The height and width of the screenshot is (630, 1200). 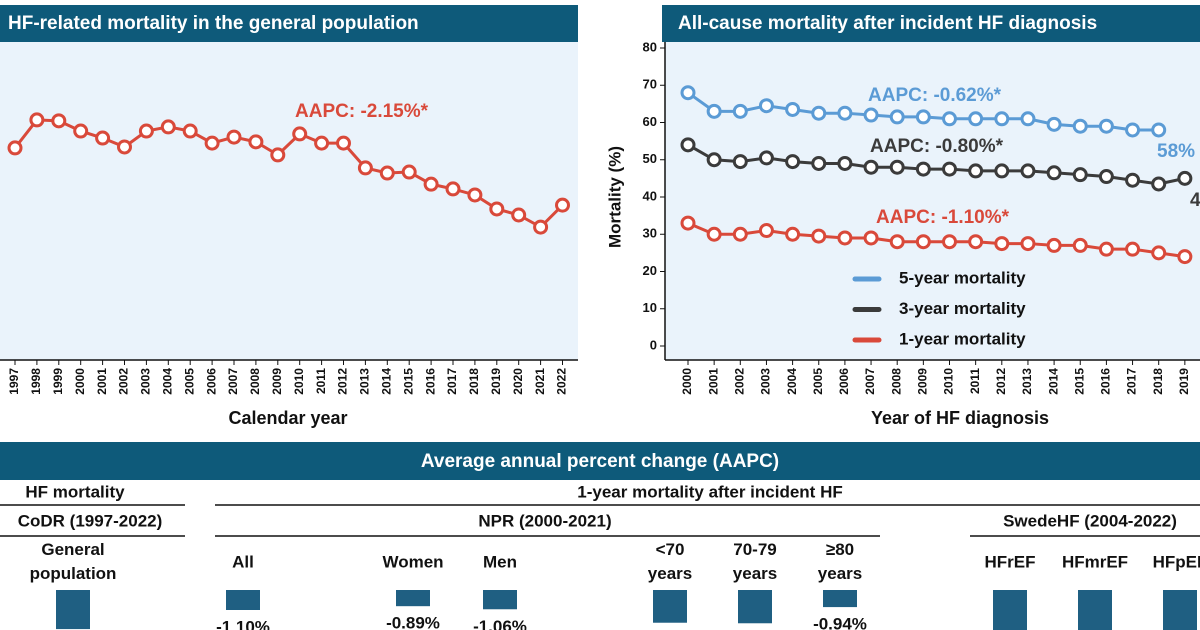 What do you see at coordinates (962, 308) in the screenshot?
I see `legend-label: 3-year mortality` at bounding box center [962, 308].